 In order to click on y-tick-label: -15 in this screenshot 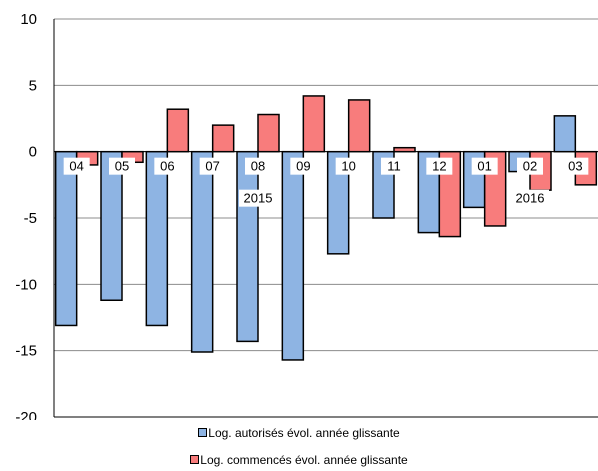, I will do `click(26, 351)`.